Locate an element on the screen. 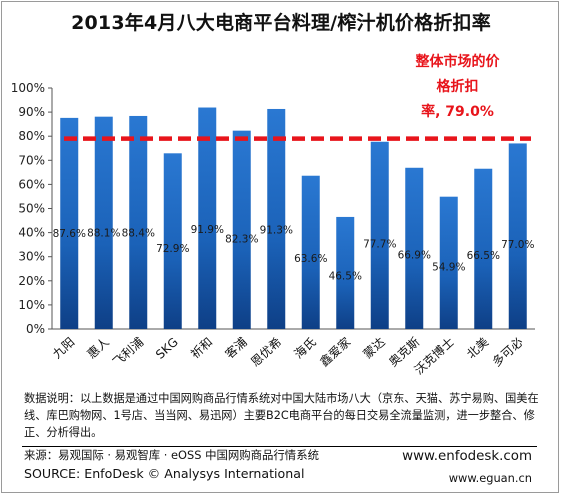 The image size is (562, 496). x-tick-label-6: 客浦 is located at coordinates (236, 347).